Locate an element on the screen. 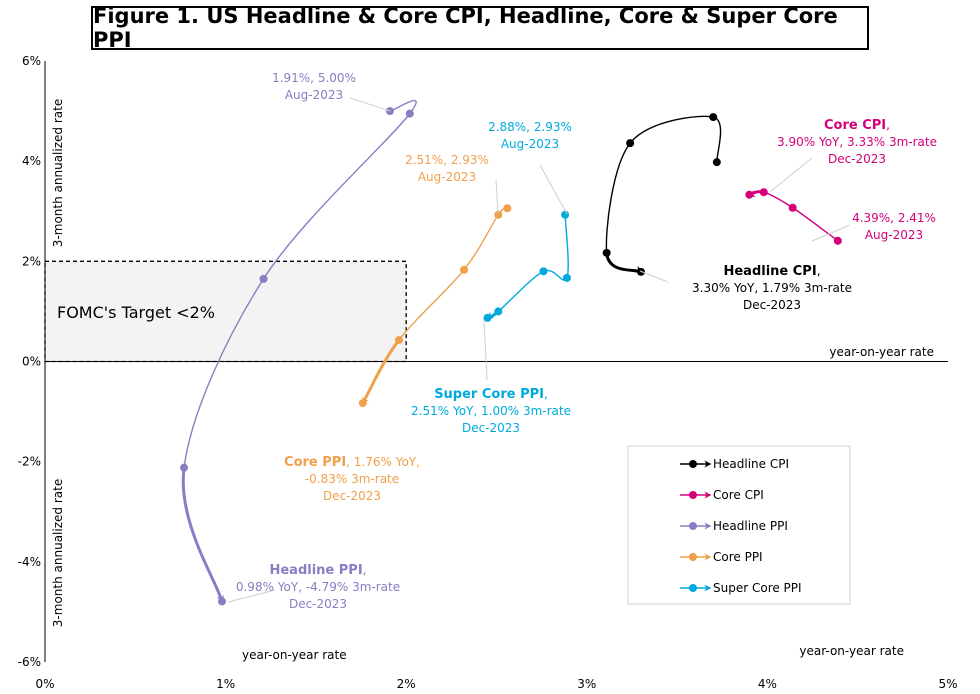 The width and height of the screenshot is (980, 694). legend-item-core-cpi: Core CPI is located at coordinates (722, 495).